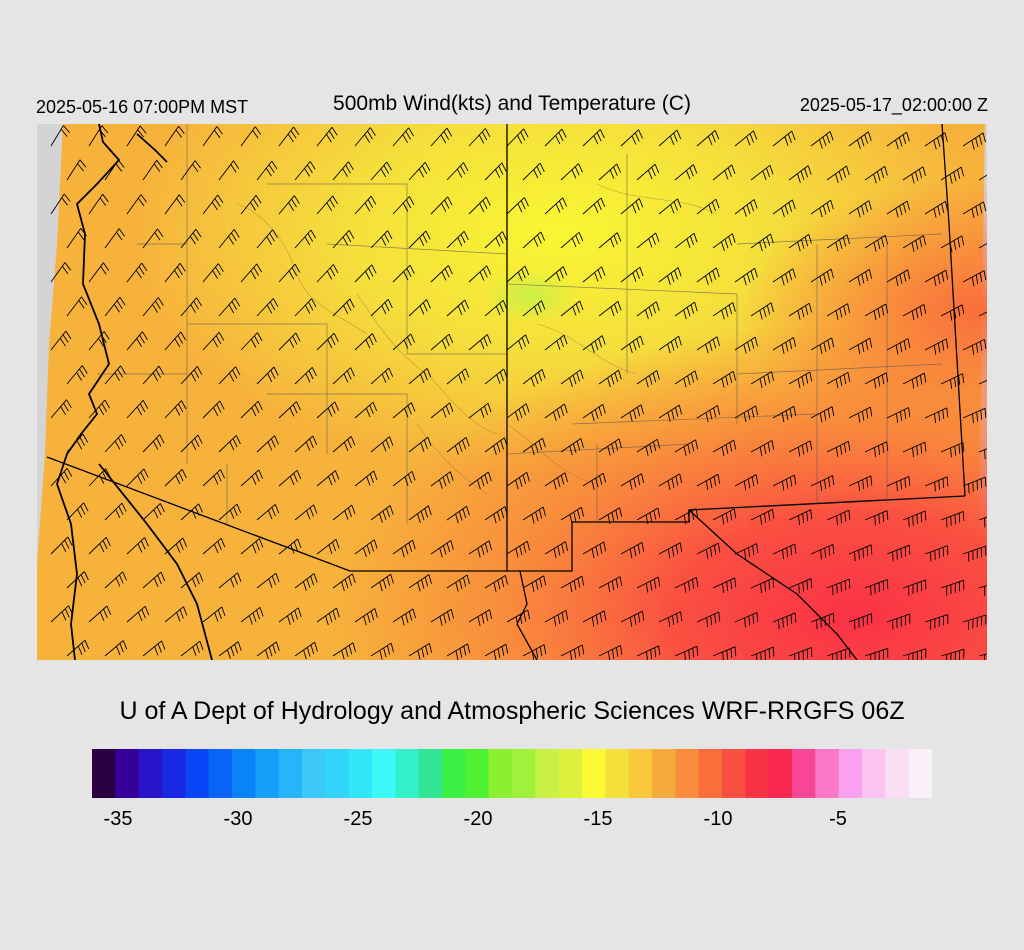 This screenshot has height=950, width=1024. I want to click on colorbar-swatches, so click(512, 773).